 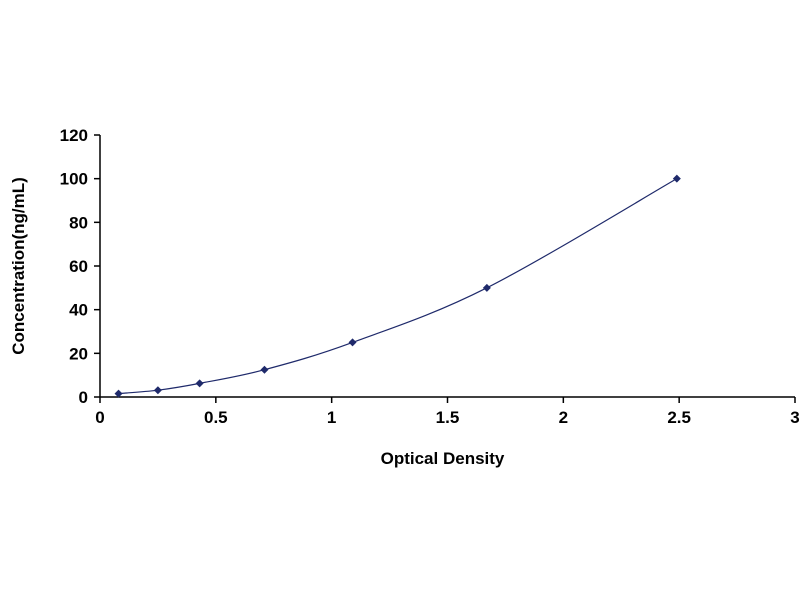 I want to click on y-axis-label: Concentration(ng/mL), so click(x=18, y=266).